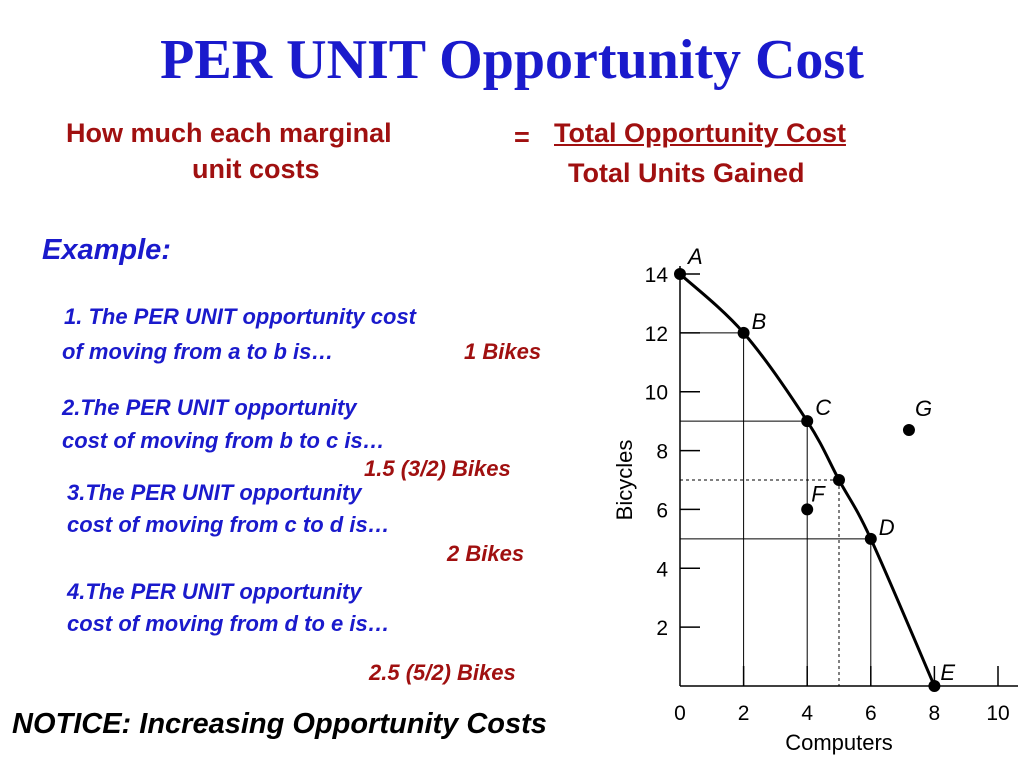 This screenshot has height=768, width=1024. I want to click on item-4-line1: 4.The PER UNIT opportunity, so click(214, 591).